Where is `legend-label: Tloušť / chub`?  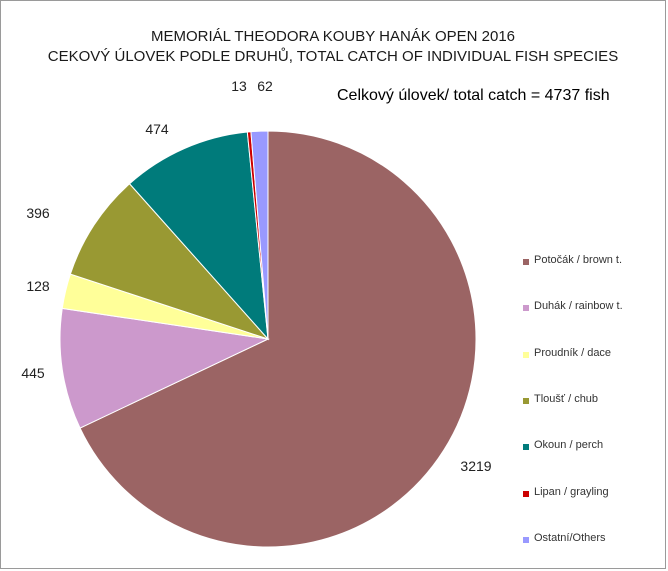 legend-label: Tloušť / chub is located at coordinates (566, 398).